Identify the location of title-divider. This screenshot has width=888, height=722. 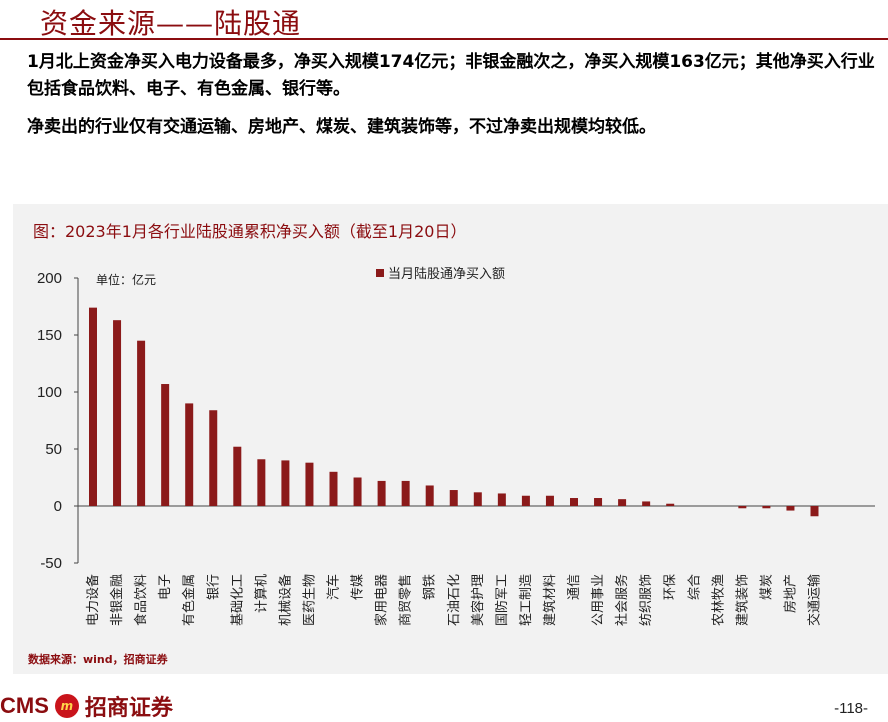
(444, 39).